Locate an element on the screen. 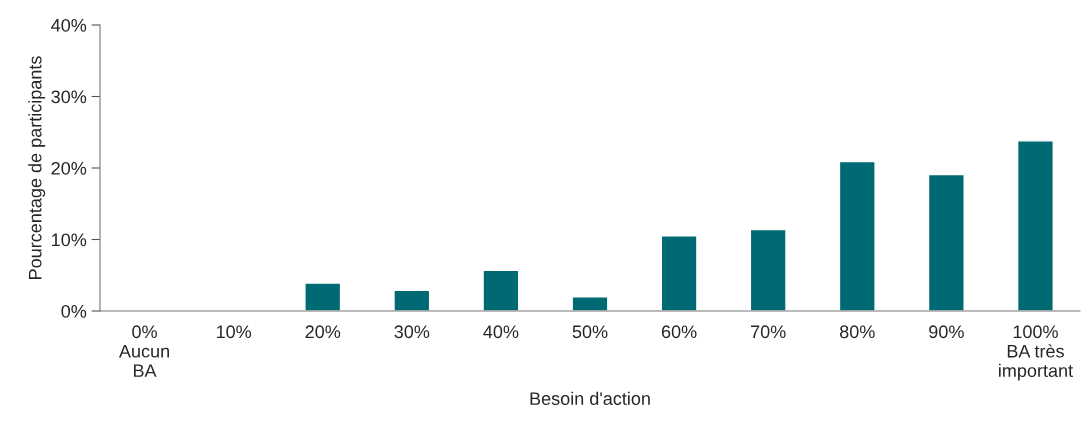 This screenshot has width=1084, height=443. x-tick-label: 80% is located at coordinates (857, 332).